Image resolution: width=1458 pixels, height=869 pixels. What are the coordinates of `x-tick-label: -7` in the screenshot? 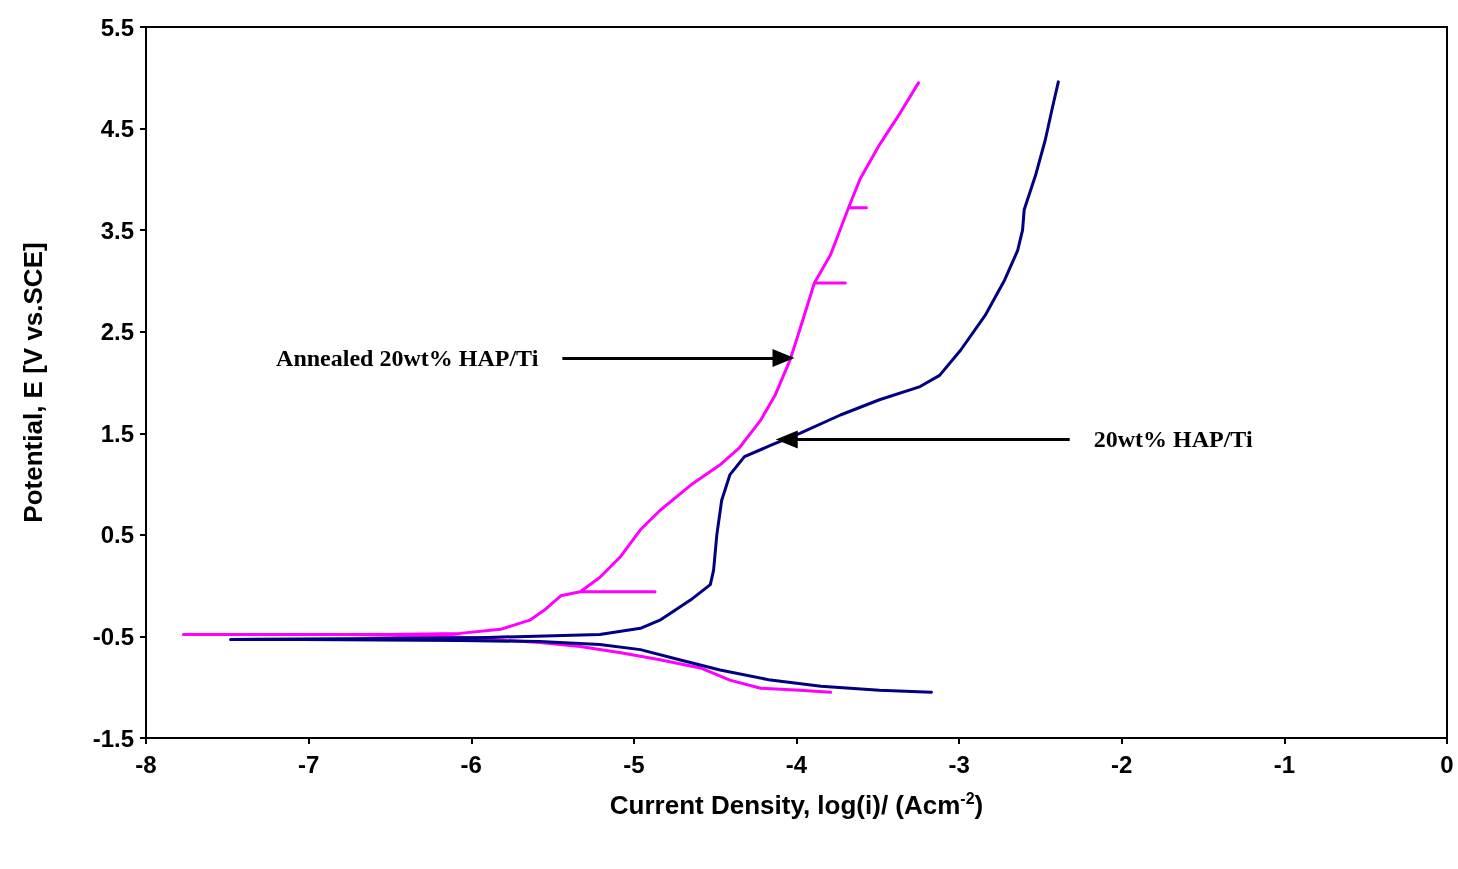 It's located at (308, 764).